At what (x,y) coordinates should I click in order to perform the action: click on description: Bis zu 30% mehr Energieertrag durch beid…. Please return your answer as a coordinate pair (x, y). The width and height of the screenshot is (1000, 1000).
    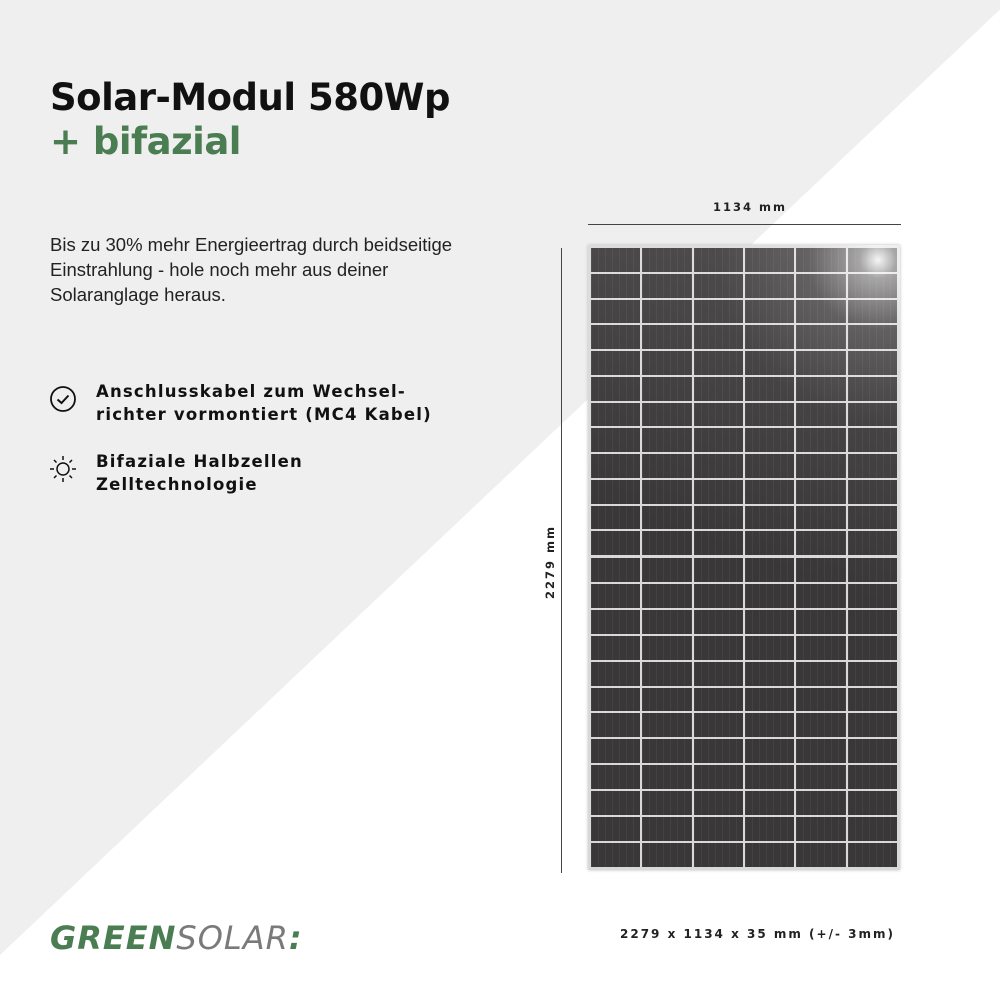
    Looking at the image, I should click on (251, 269).